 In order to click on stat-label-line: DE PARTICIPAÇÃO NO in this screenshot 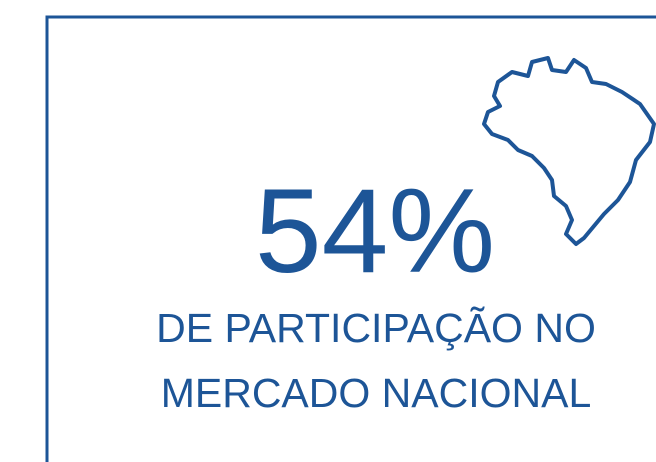, I will do `click(376, 328)`.